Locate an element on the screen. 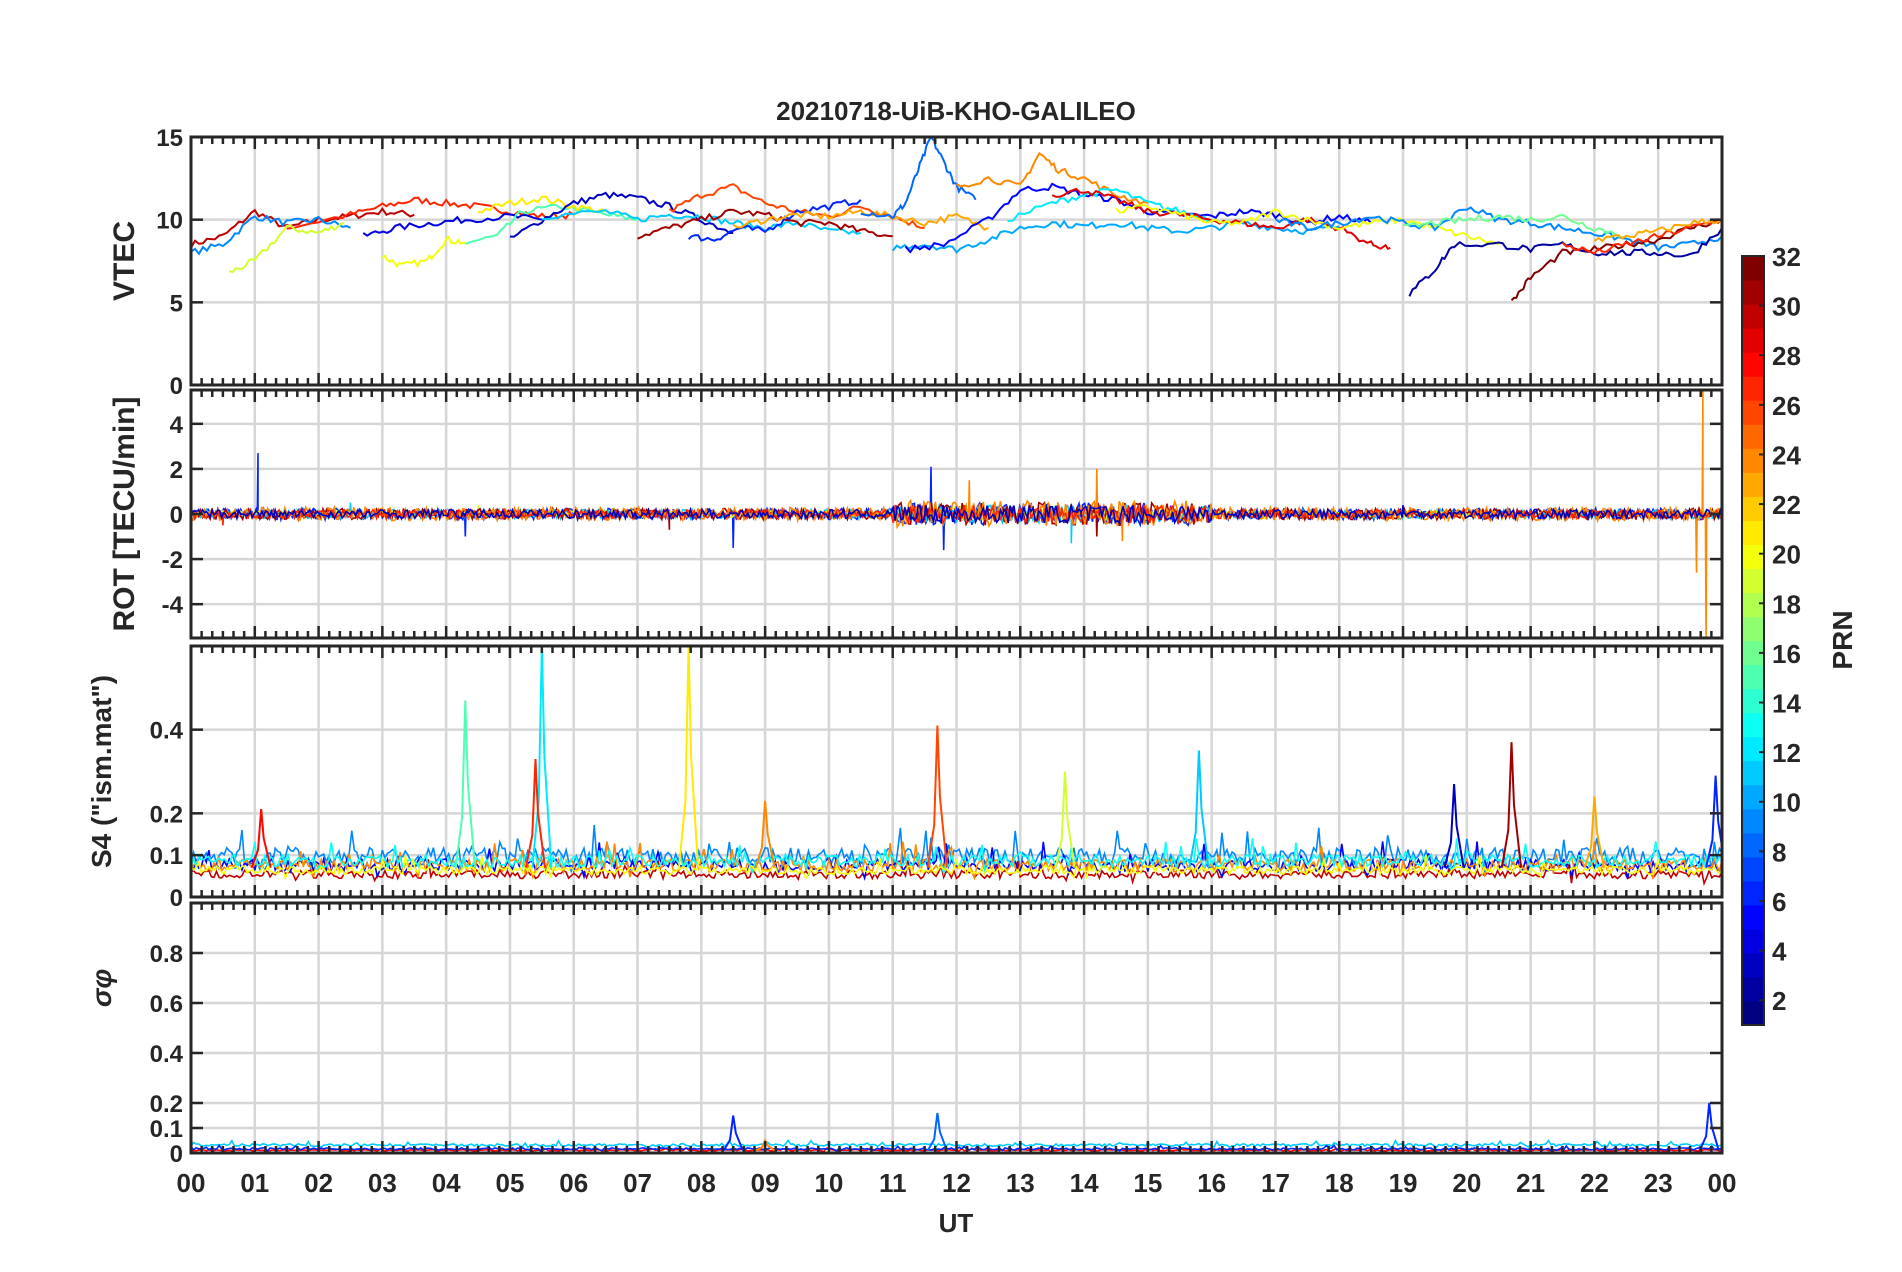  x-tick-label: 02 is located at coordinates (318, 1183).